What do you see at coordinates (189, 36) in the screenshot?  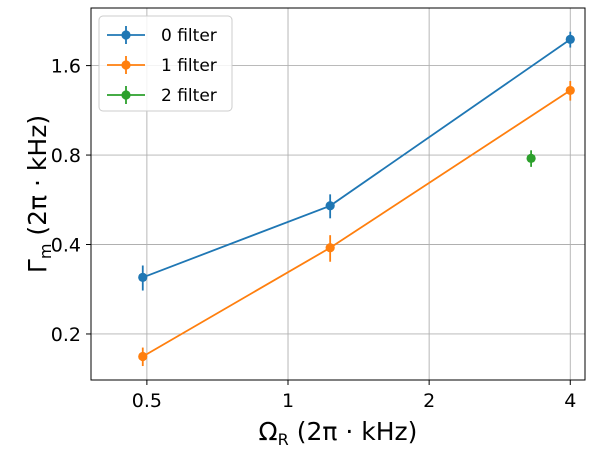 I see `legend-label: 0 filter` at bounding box center [189, 36].